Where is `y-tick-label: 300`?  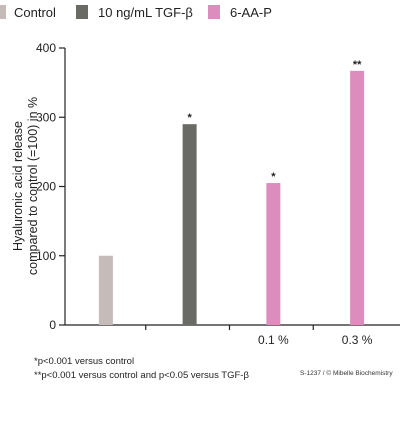 y-tick-label: 300 is located at coordinates (46, 117).